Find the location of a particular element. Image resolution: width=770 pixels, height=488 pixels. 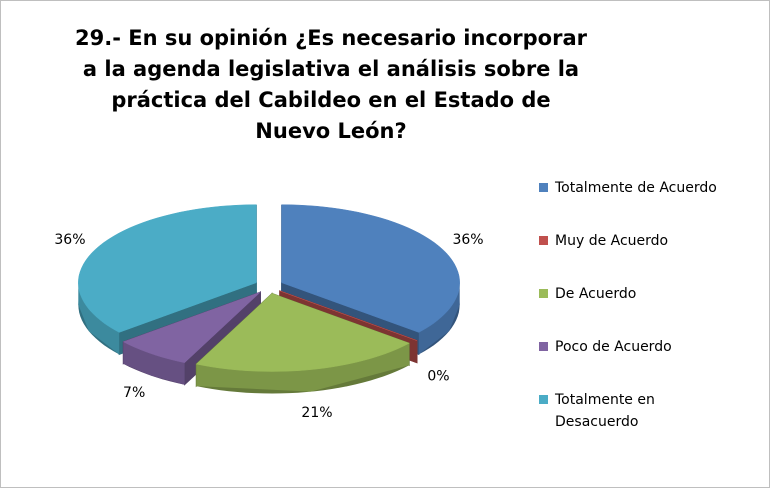

legend-entry: Poco de Acuerdo is located at coordinates (654, 347).